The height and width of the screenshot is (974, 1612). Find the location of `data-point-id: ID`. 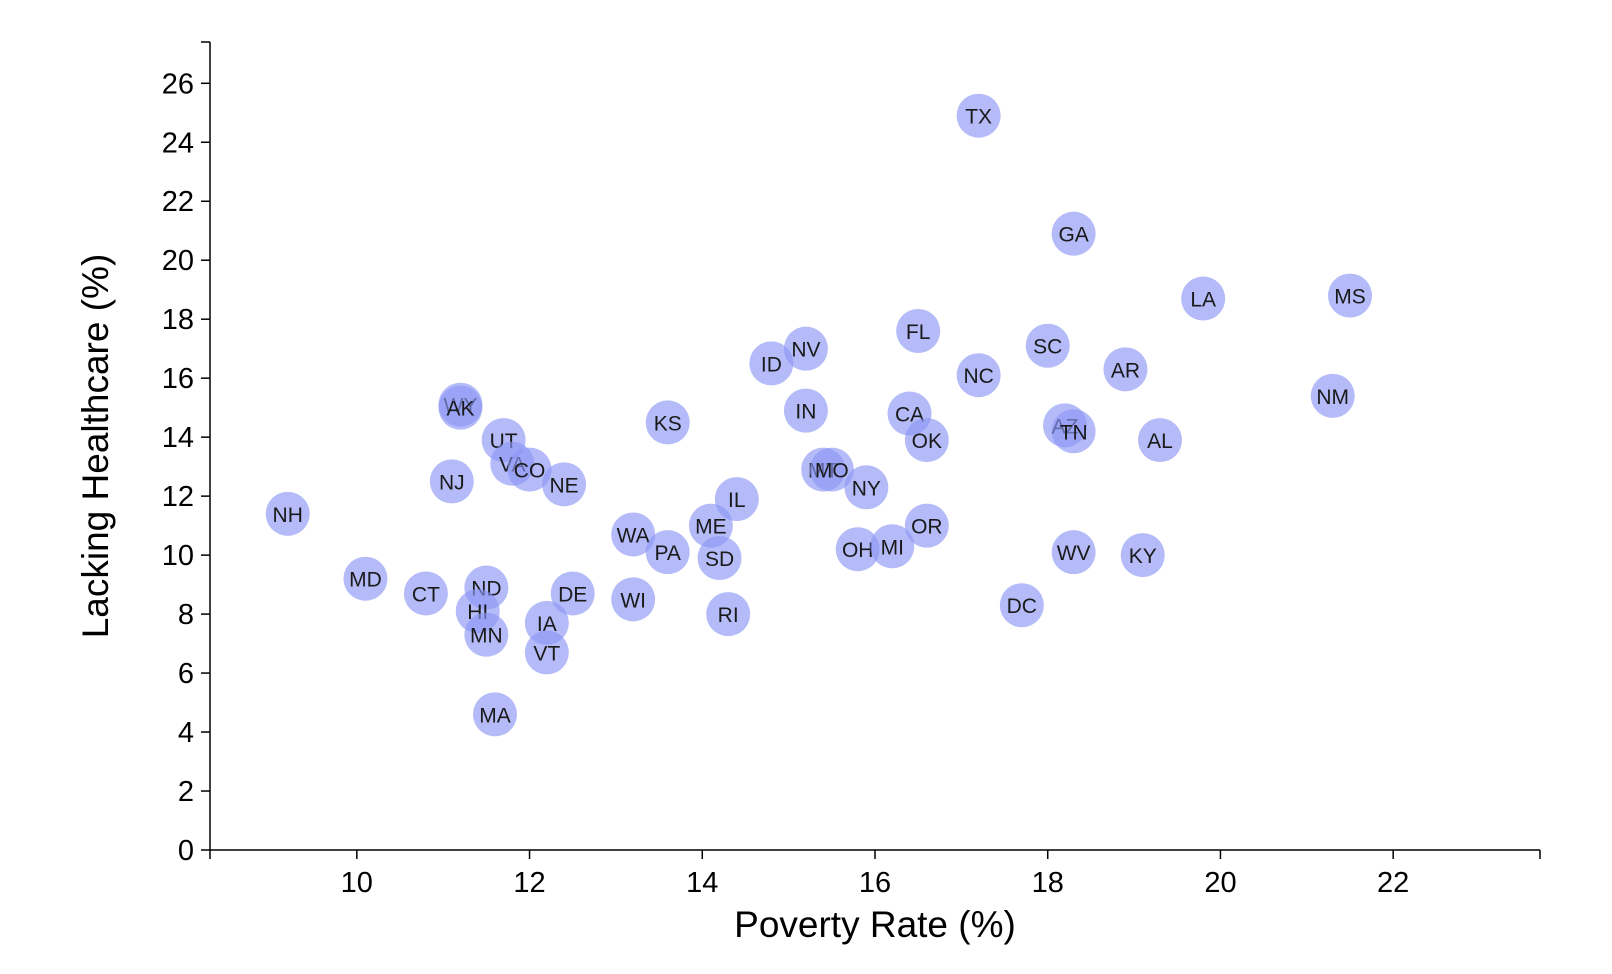

data-point-id: ID is located at coordinates (771, 363).